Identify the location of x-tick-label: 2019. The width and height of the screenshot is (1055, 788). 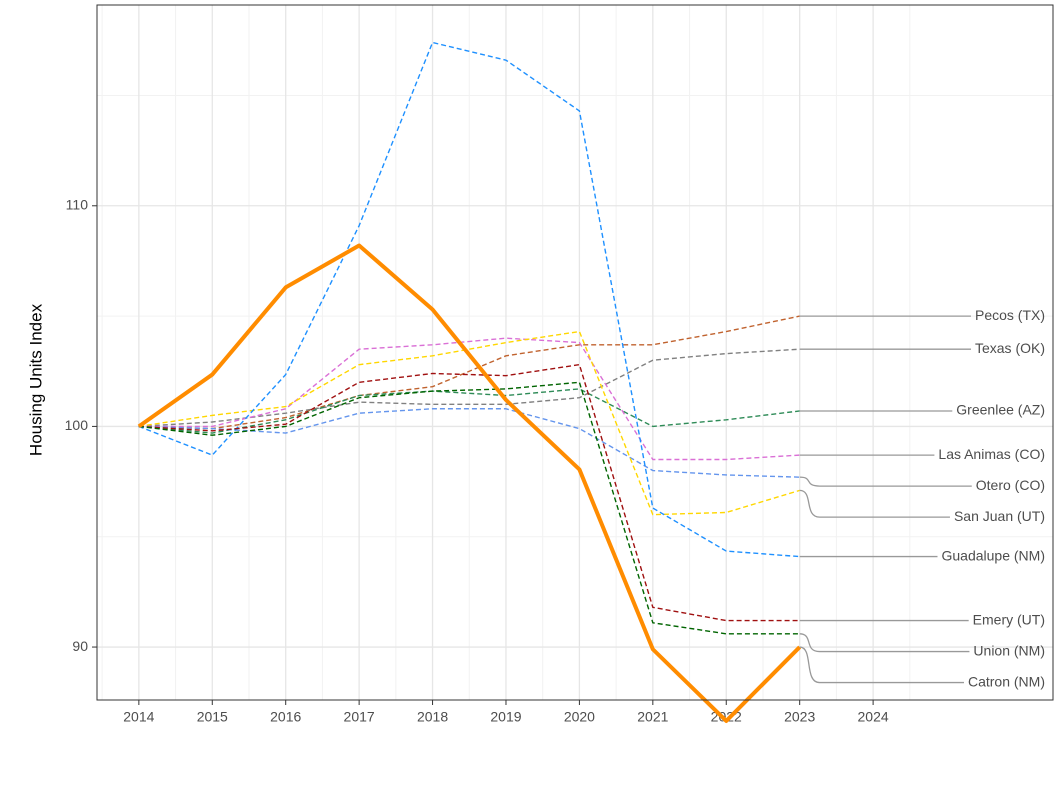
(505, 717).